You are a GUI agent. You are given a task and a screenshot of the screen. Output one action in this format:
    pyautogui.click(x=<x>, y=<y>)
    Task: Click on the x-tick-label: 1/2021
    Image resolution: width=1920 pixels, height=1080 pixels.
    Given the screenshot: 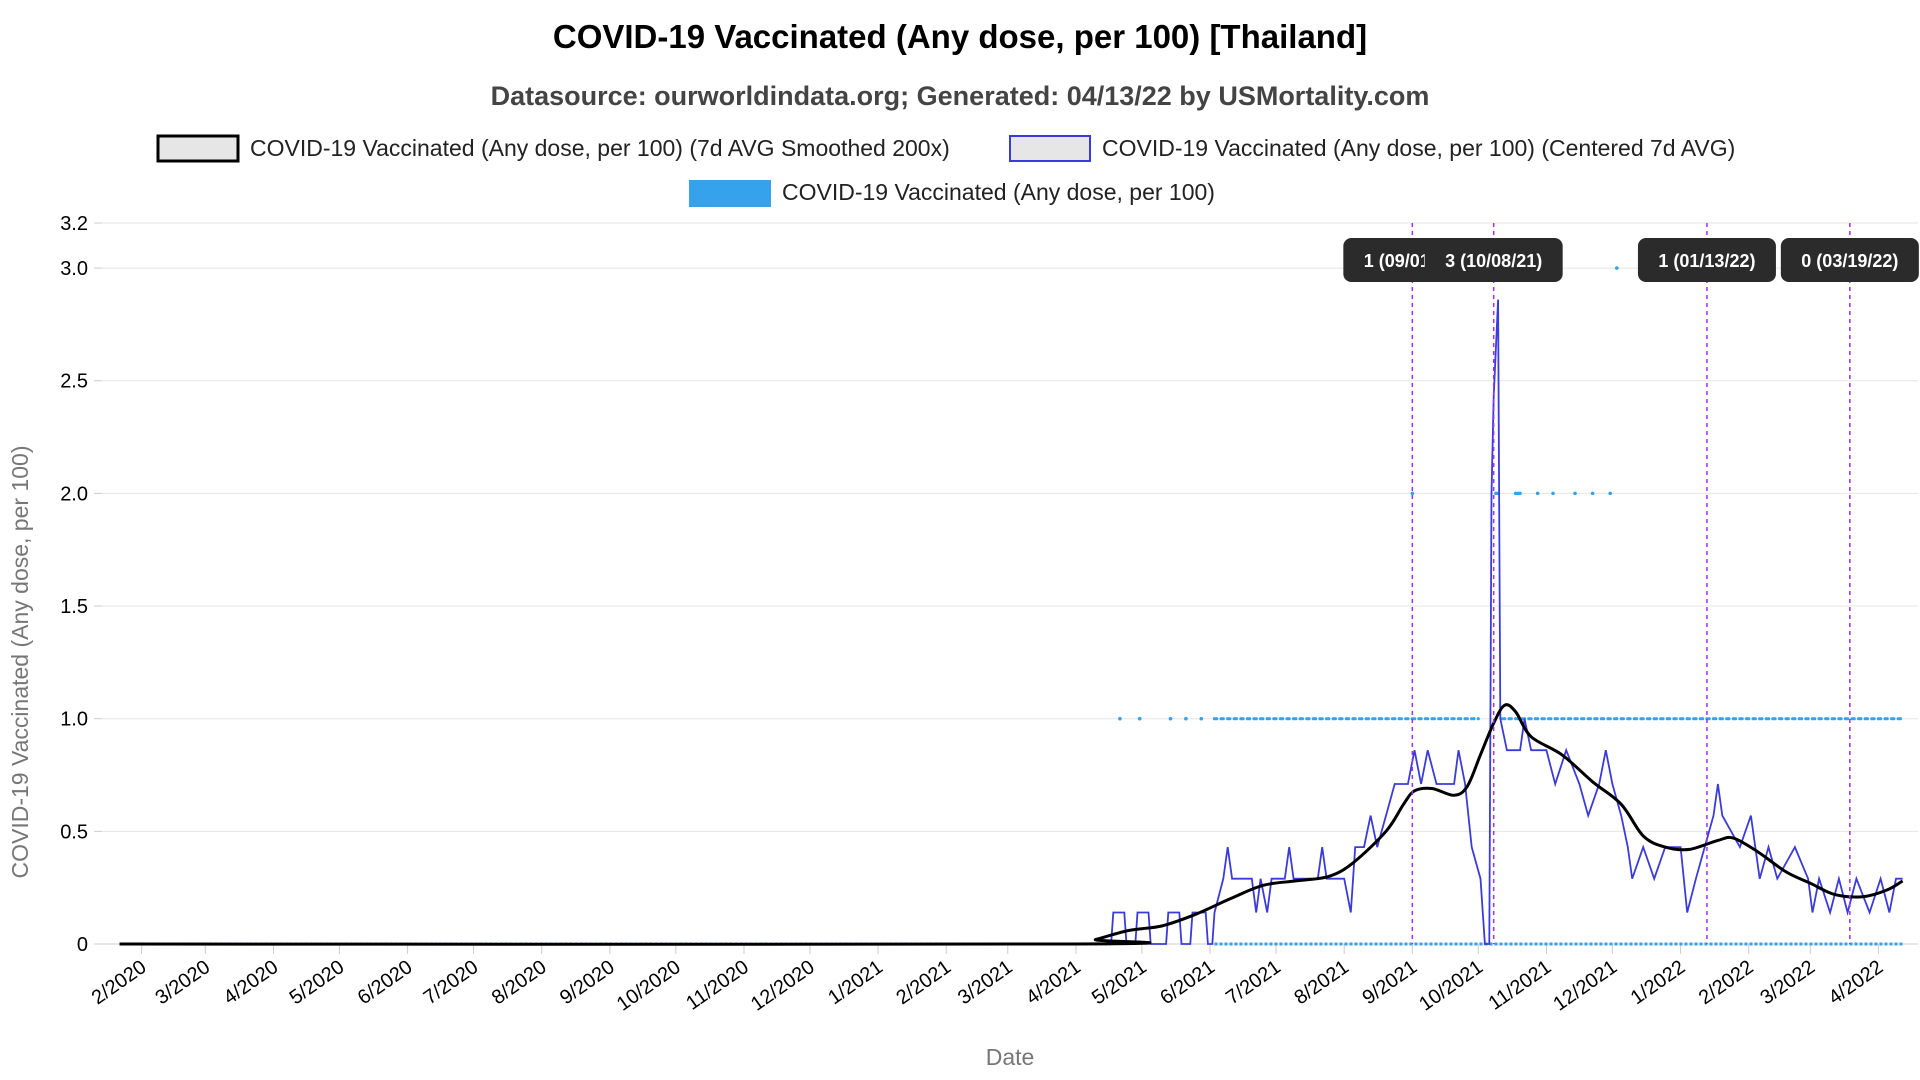 What is the action you would take?
    pyautogui.click(x=855, y=982)
    